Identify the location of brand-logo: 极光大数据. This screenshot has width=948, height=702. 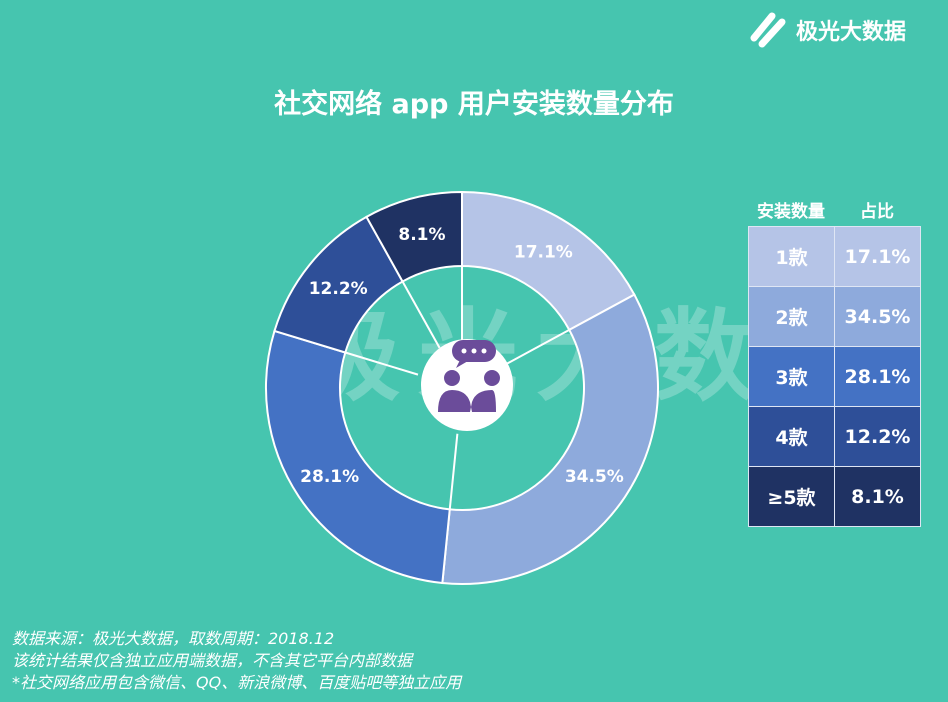
(827, 30).